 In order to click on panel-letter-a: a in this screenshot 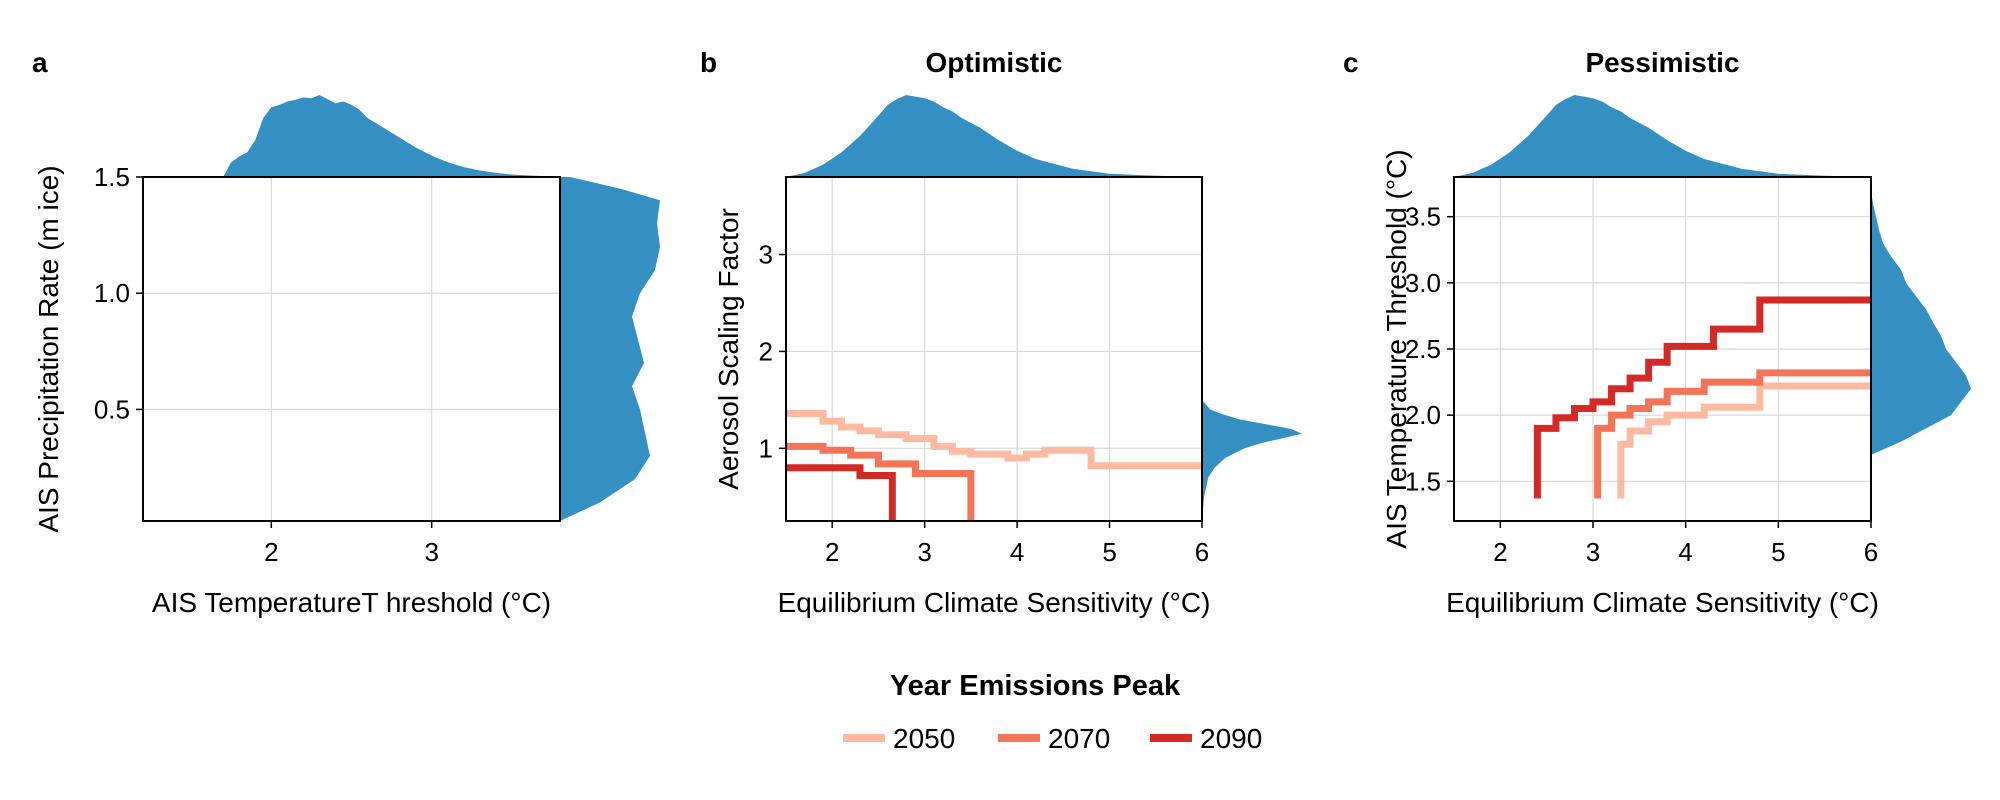, I will do `click(40, 62)`.